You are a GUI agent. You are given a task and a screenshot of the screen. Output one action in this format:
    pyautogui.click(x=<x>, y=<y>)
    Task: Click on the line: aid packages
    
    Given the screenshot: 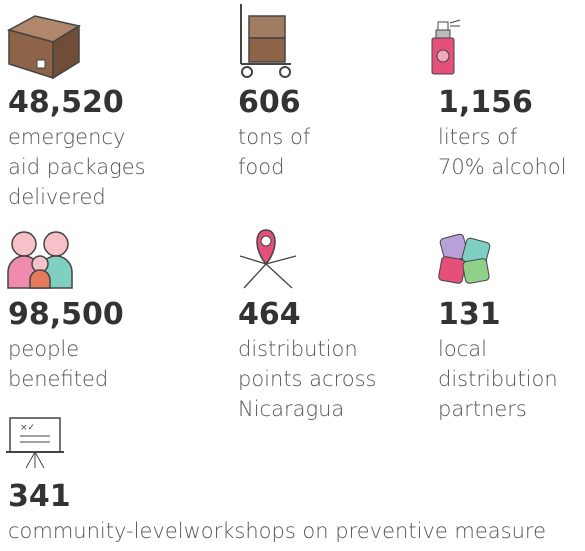 What is the action you would take?
    pyautogui.click(x=77, y=167)
    